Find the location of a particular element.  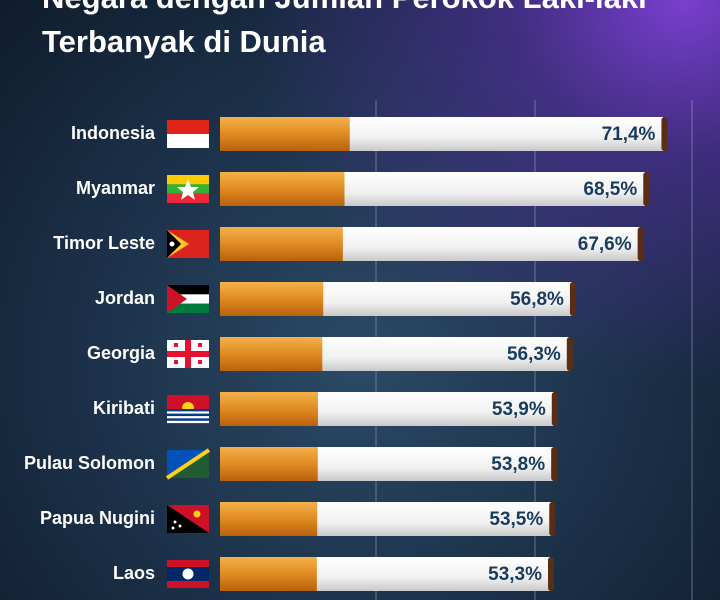

row: Myanmar 68,5% is located at coordinates (363, 189).